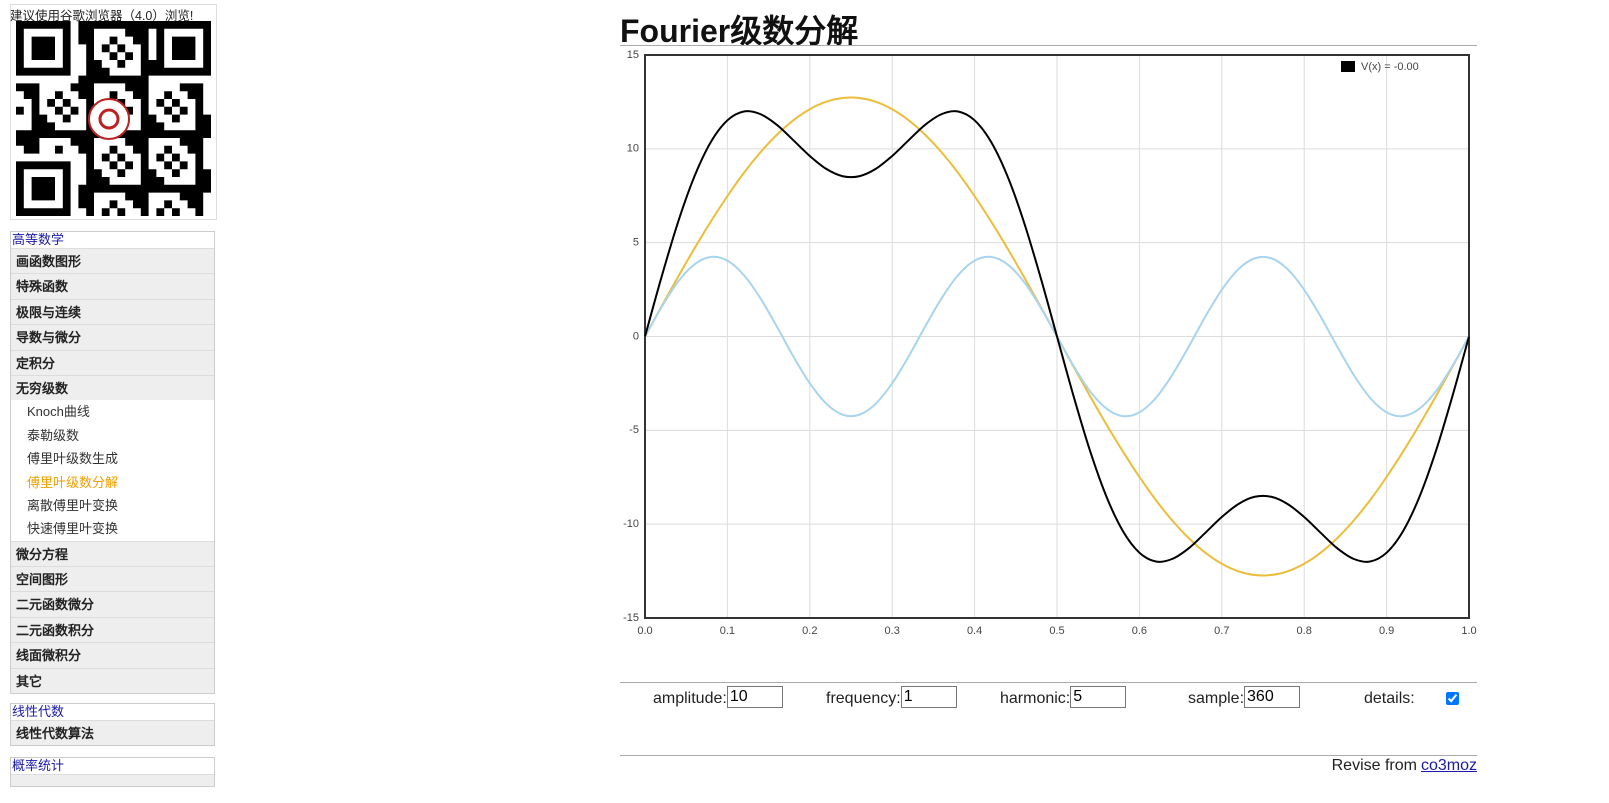  I want to click on control-label: details:, so click(1389, 698).